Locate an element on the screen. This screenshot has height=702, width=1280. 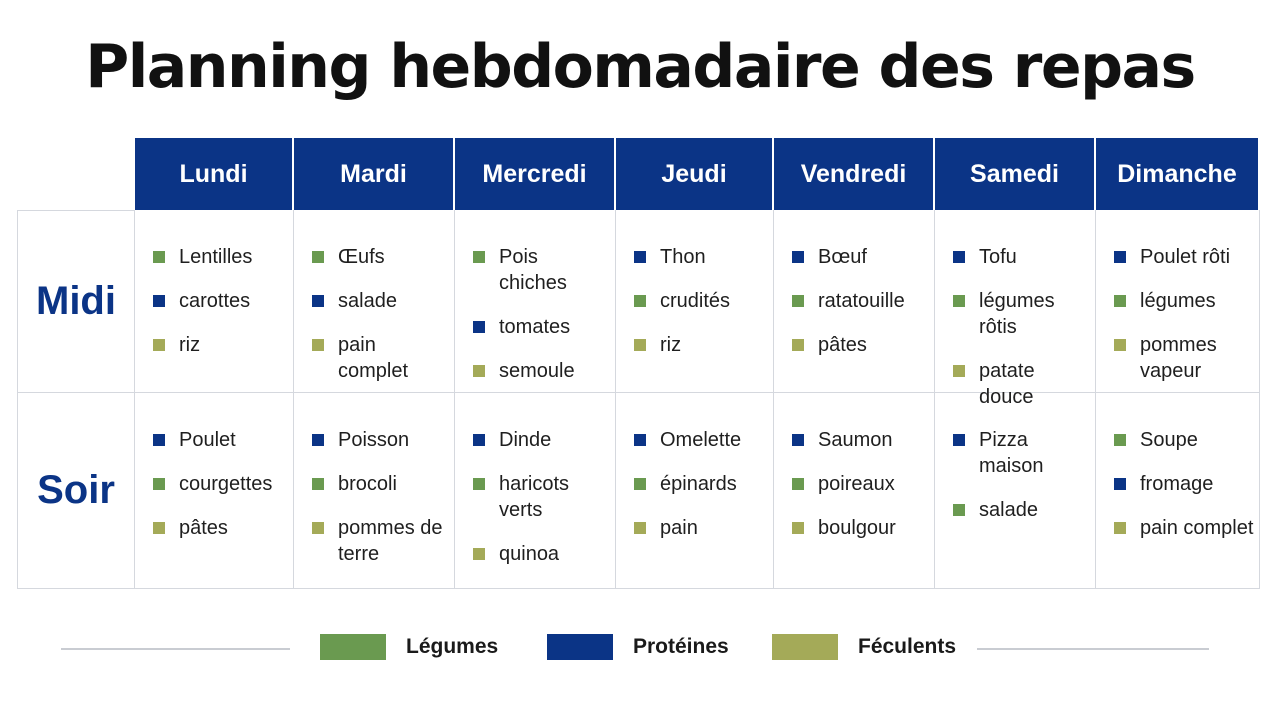
food-item-text: Poulet rôti is located at coordinates (1185, 257).